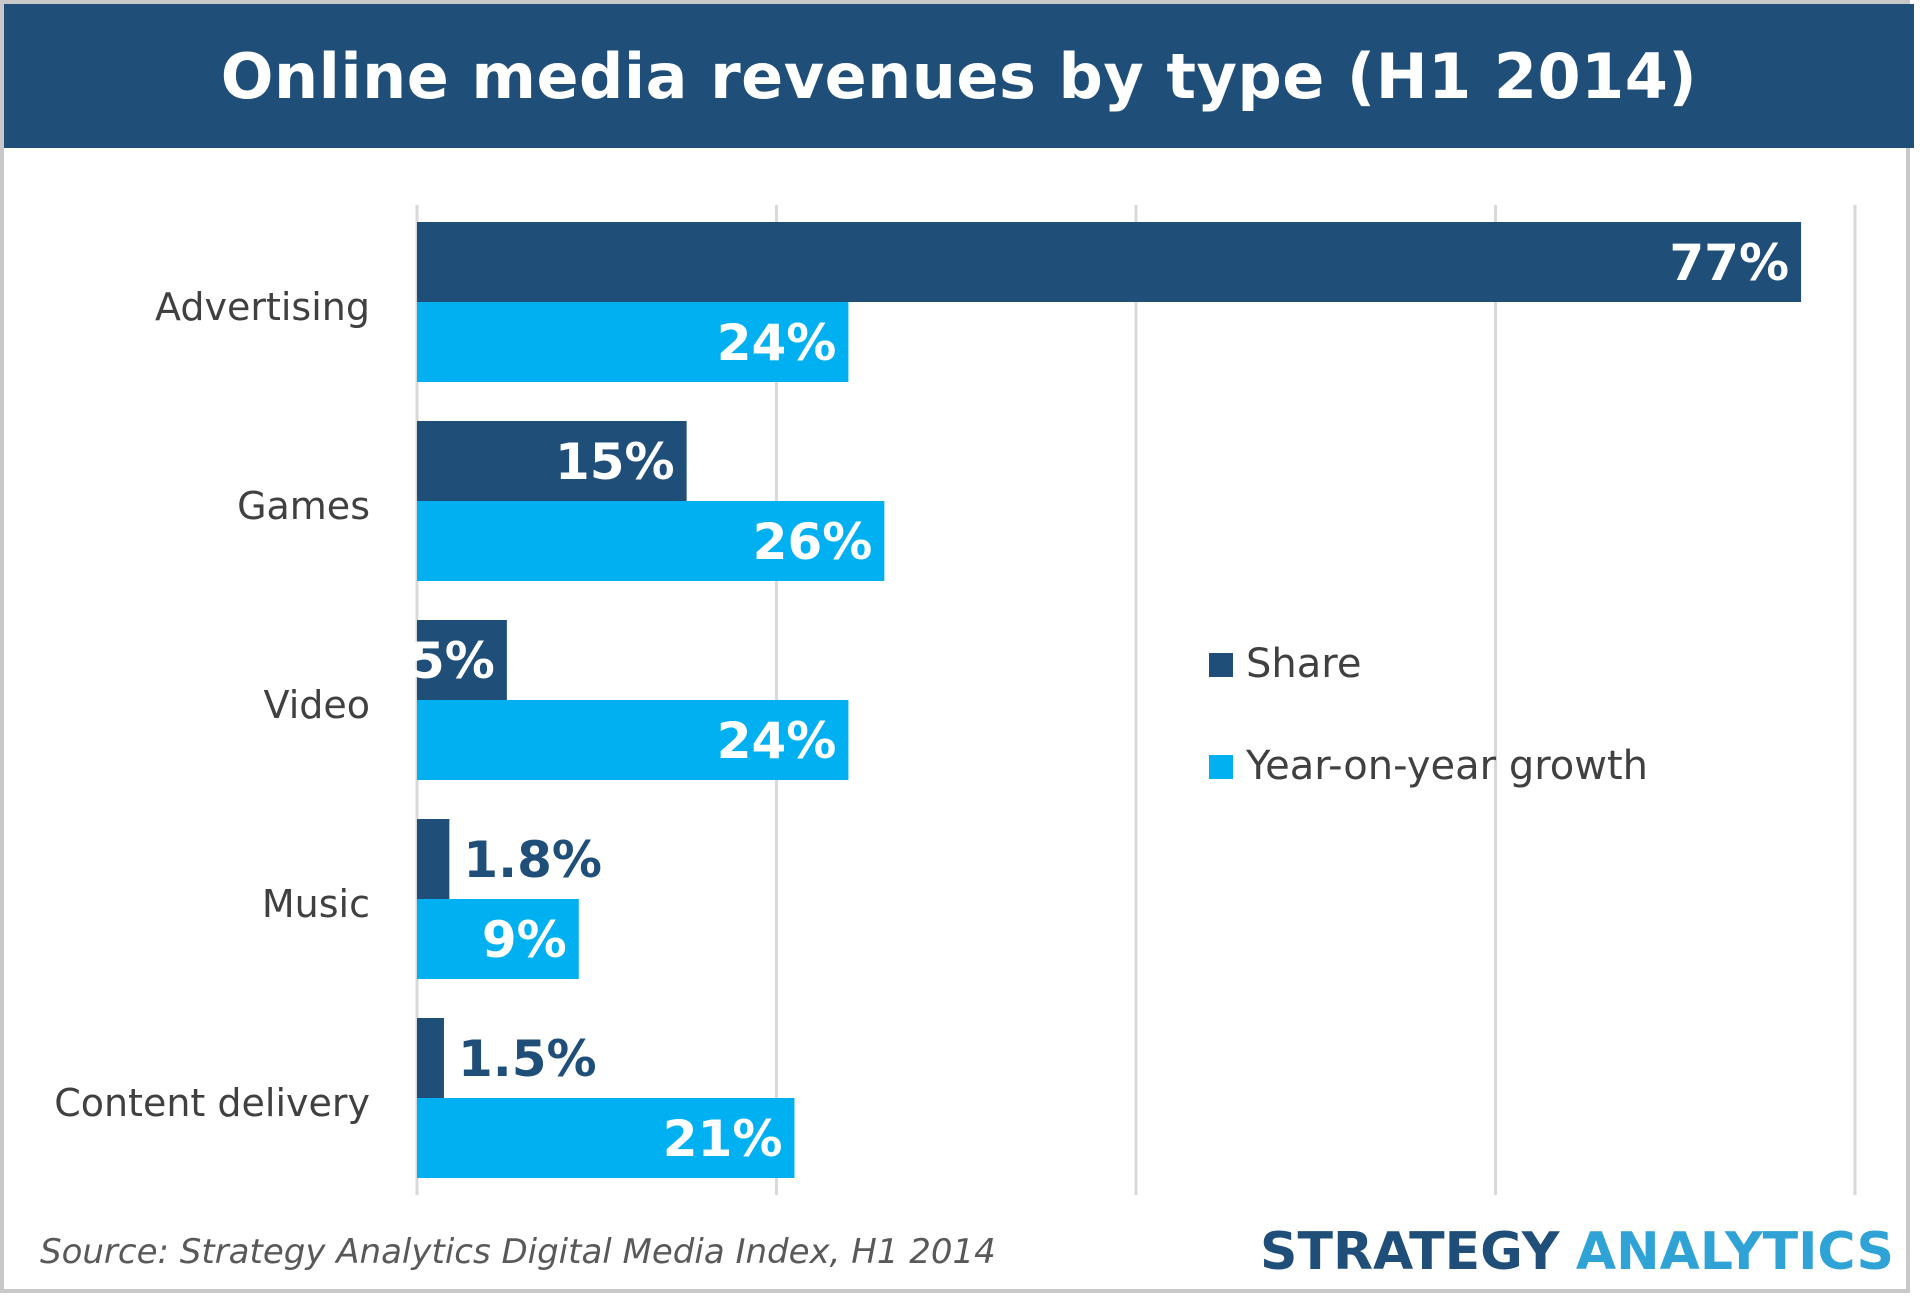 The height and width of the screenshot is (1309, 1920). I want to click on data-label: 77%, so click(1729, 263).